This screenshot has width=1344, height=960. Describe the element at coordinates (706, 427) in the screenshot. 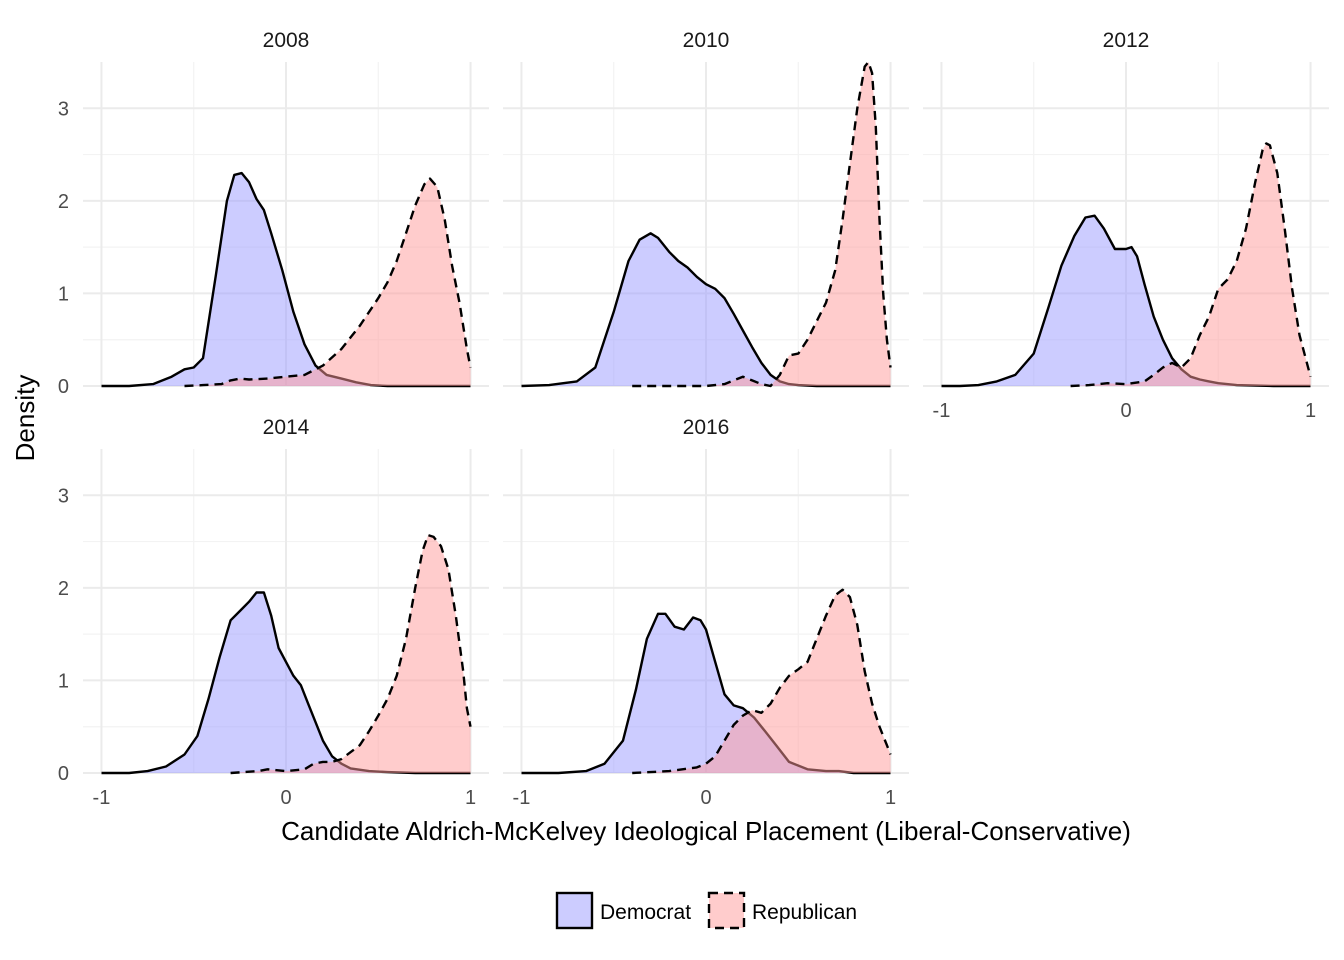

I see `panel-title: 2016` at that location.